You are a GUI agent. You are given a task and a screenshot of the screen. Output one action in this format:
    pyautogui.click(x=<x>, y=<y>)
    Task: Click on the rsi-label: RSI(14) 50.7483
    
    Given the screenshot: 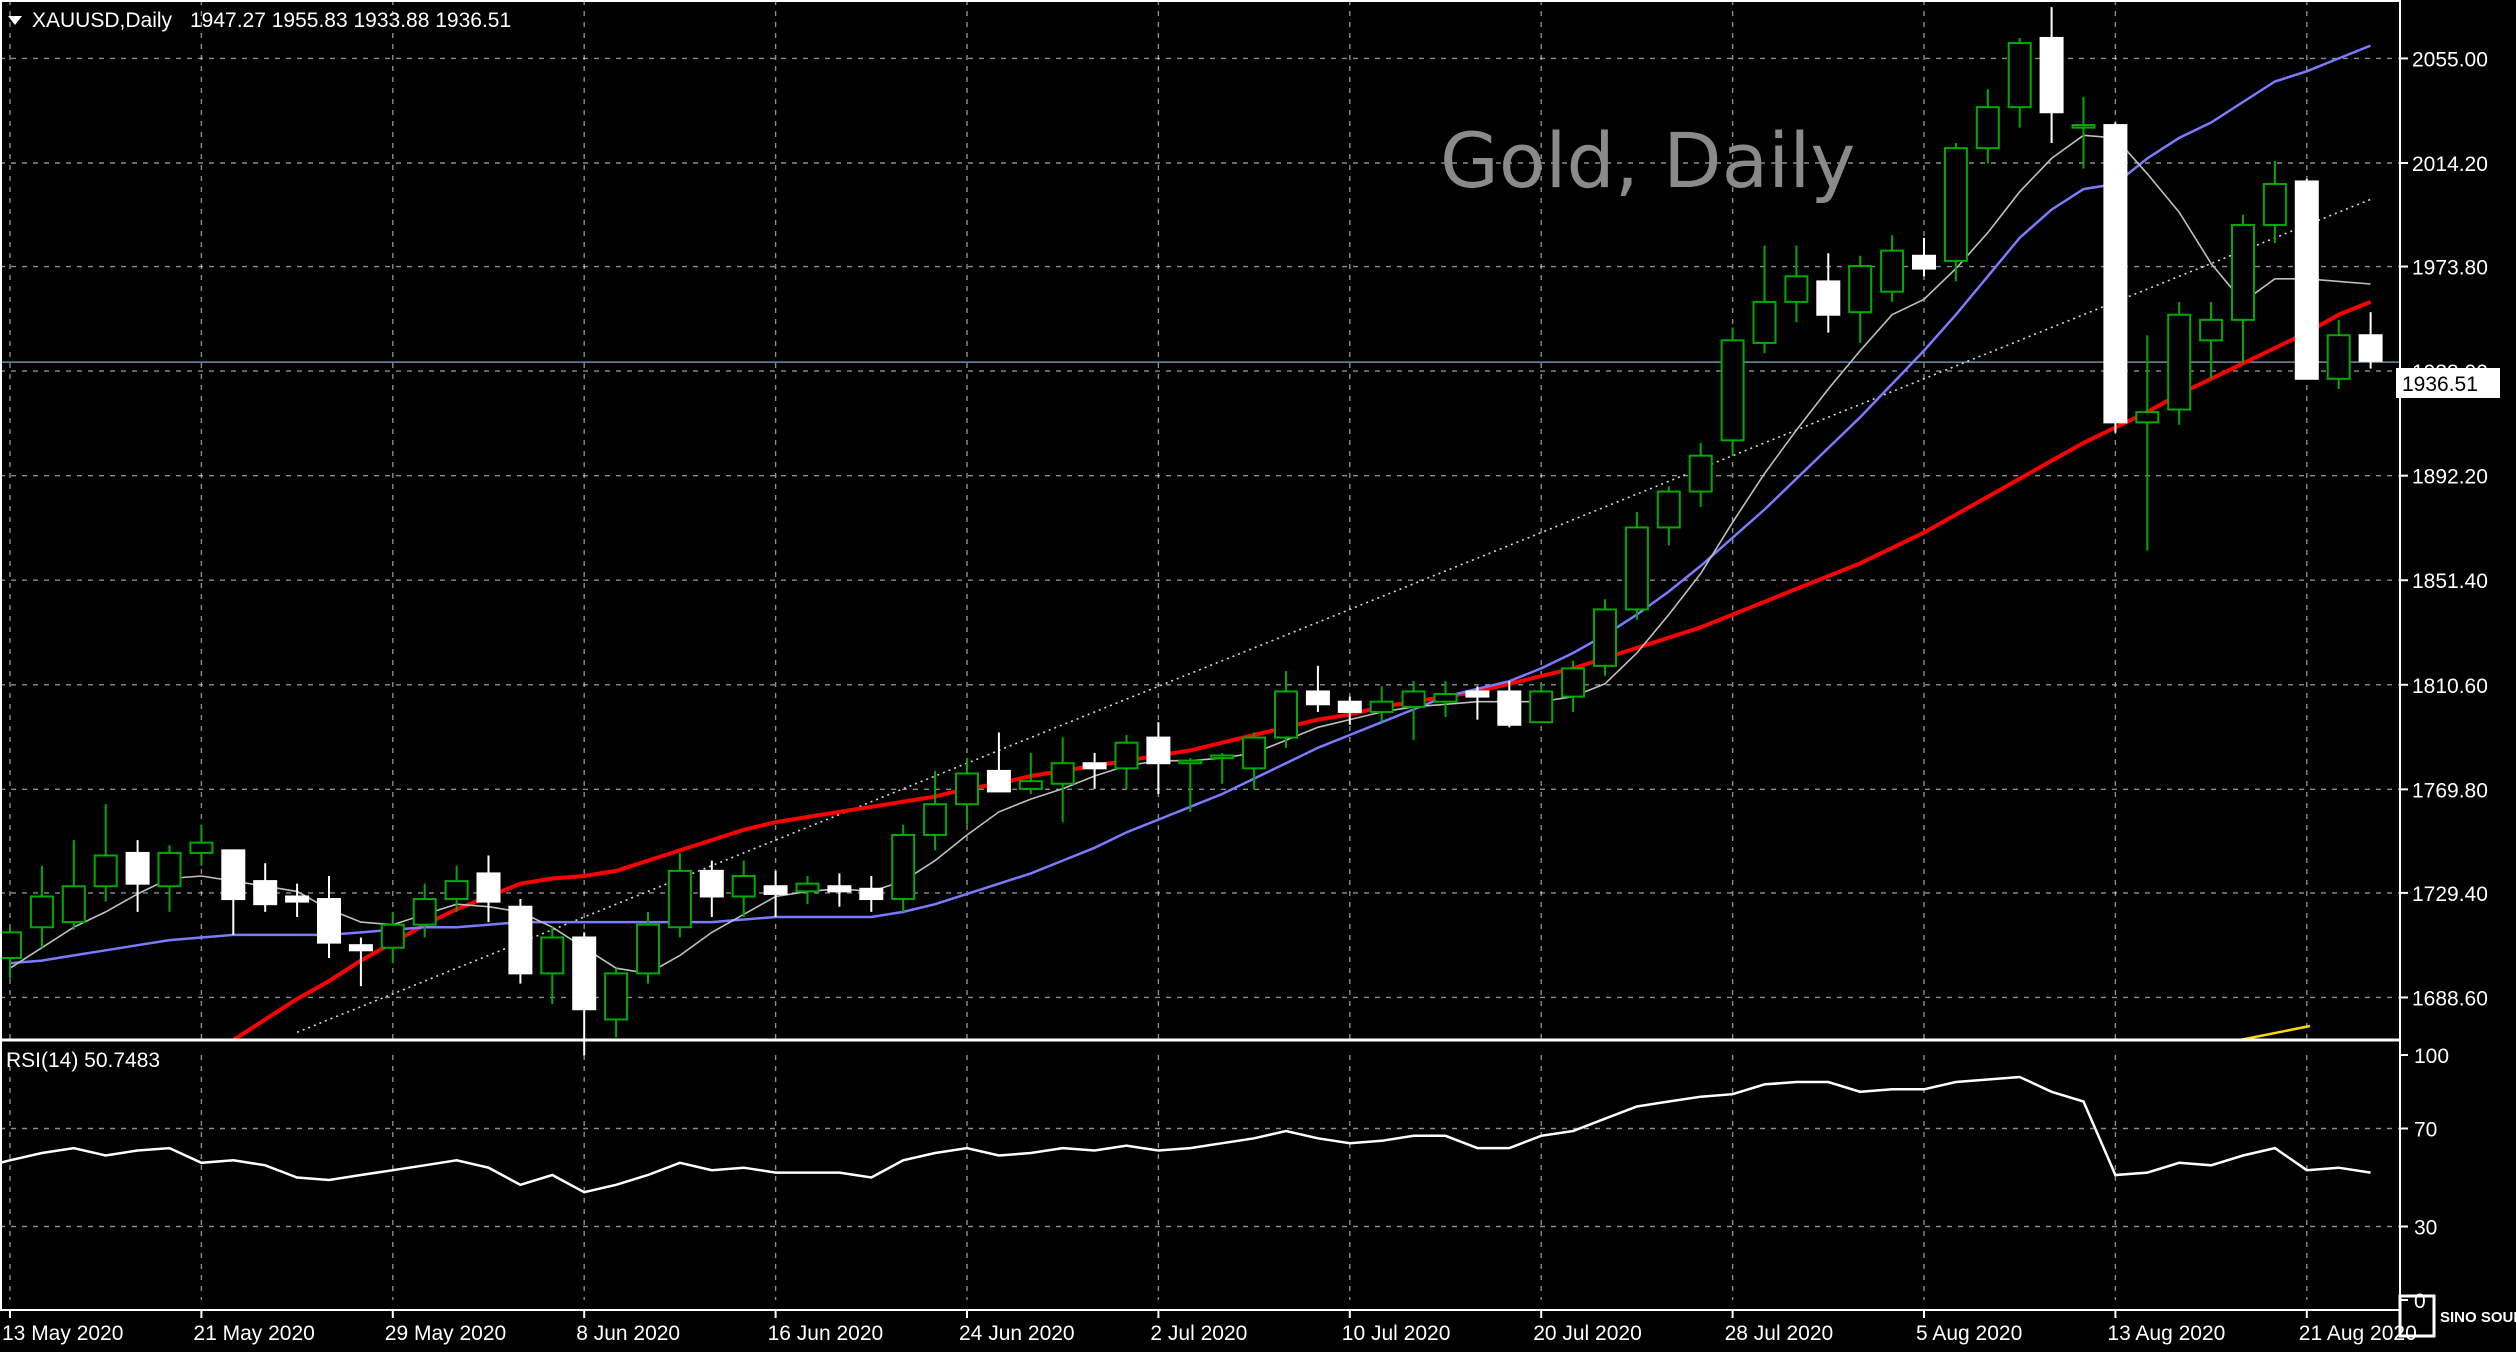 What is the action you would take?
    pyautogui.click(x=83, y=1060)
    